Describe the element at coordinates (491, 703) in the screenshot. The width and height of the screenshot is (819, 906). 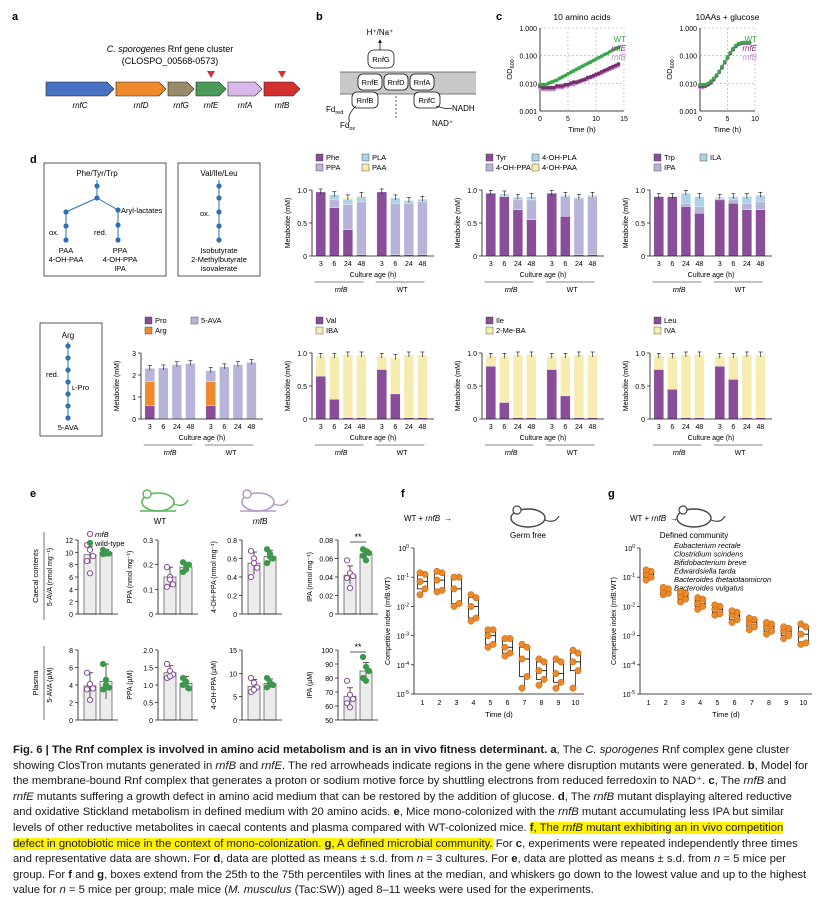
I see `x-tick-label: 5` at that location.